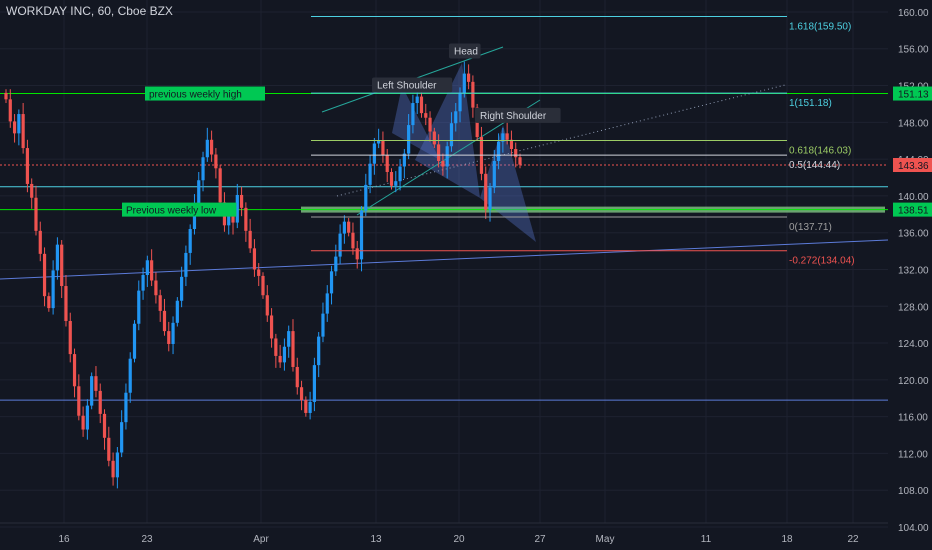  I want to click on level-tag-label: Previous weekly low, so click(171, 211).